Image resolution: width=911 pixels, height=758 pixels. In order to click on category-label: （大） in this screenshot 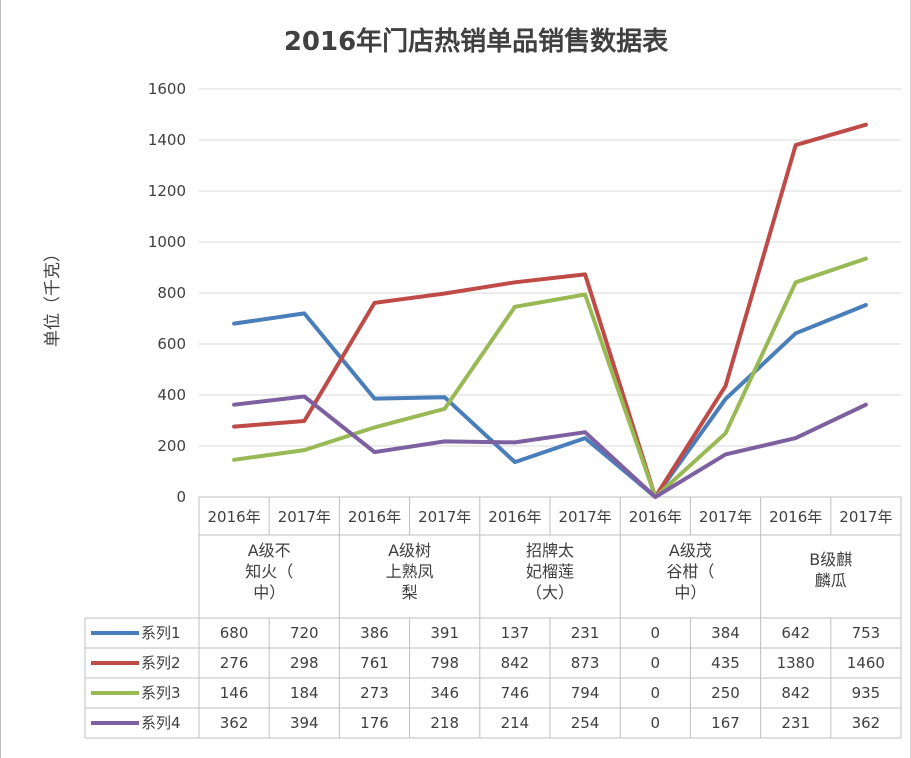, I will do `click(550, 592)`.